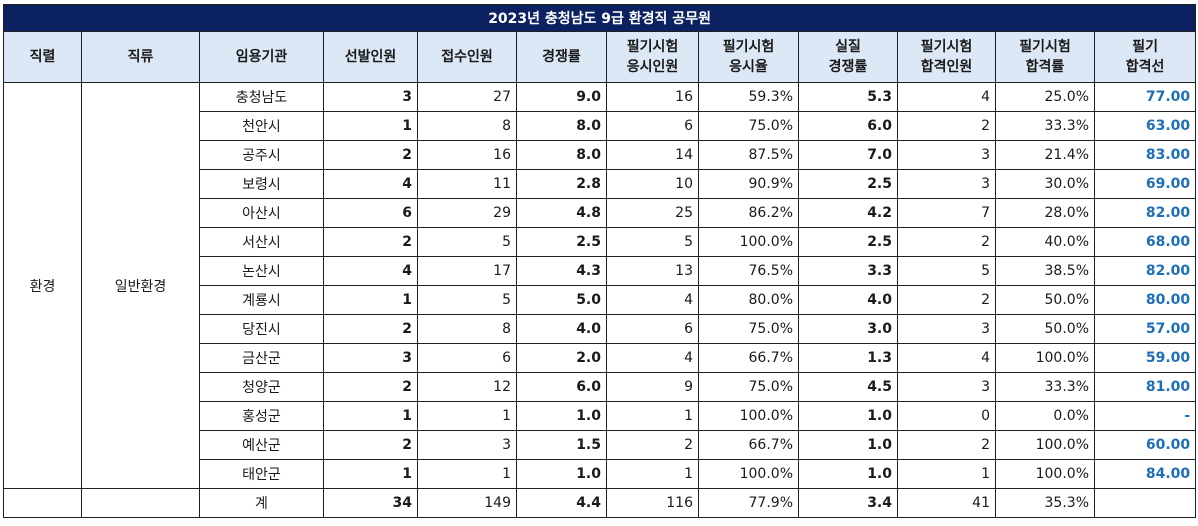 The height and width of the screenshot is (526, 1198). What do you see at coordinates (261, 329) in the screenshot?
I see `cell-agency: 당진시` at bounding box center [261, 329].